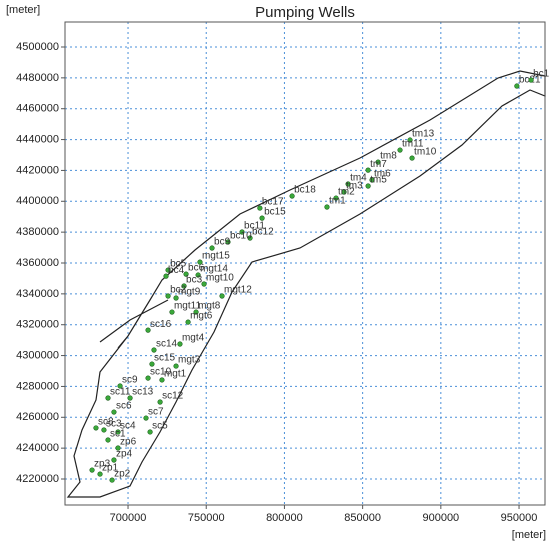  I want to click on y-axis-label: [meter], so click(23, 10).